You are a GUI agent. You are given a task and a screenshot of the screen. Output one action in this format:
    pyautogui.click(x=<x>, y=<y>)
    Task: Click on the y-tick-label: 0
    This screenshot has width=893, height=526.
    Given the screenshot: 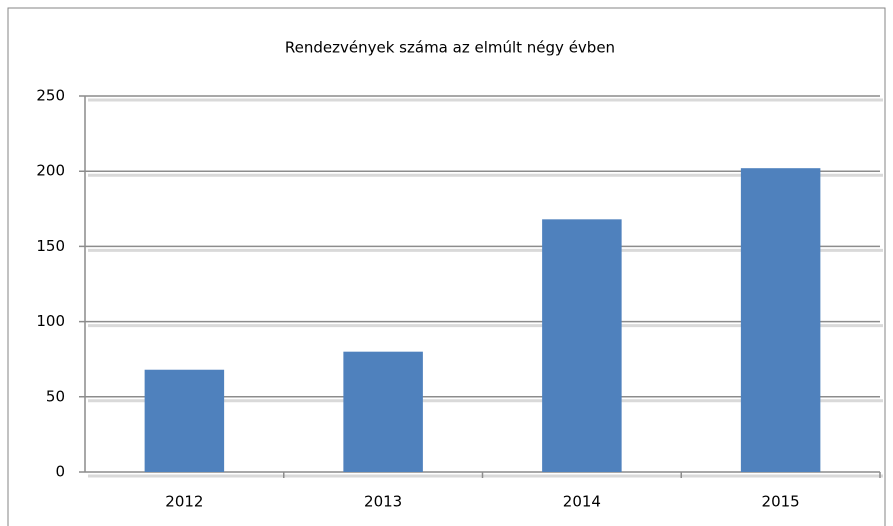 What is the action you would take?
    pyautogui.click(x=60, y=472)
    